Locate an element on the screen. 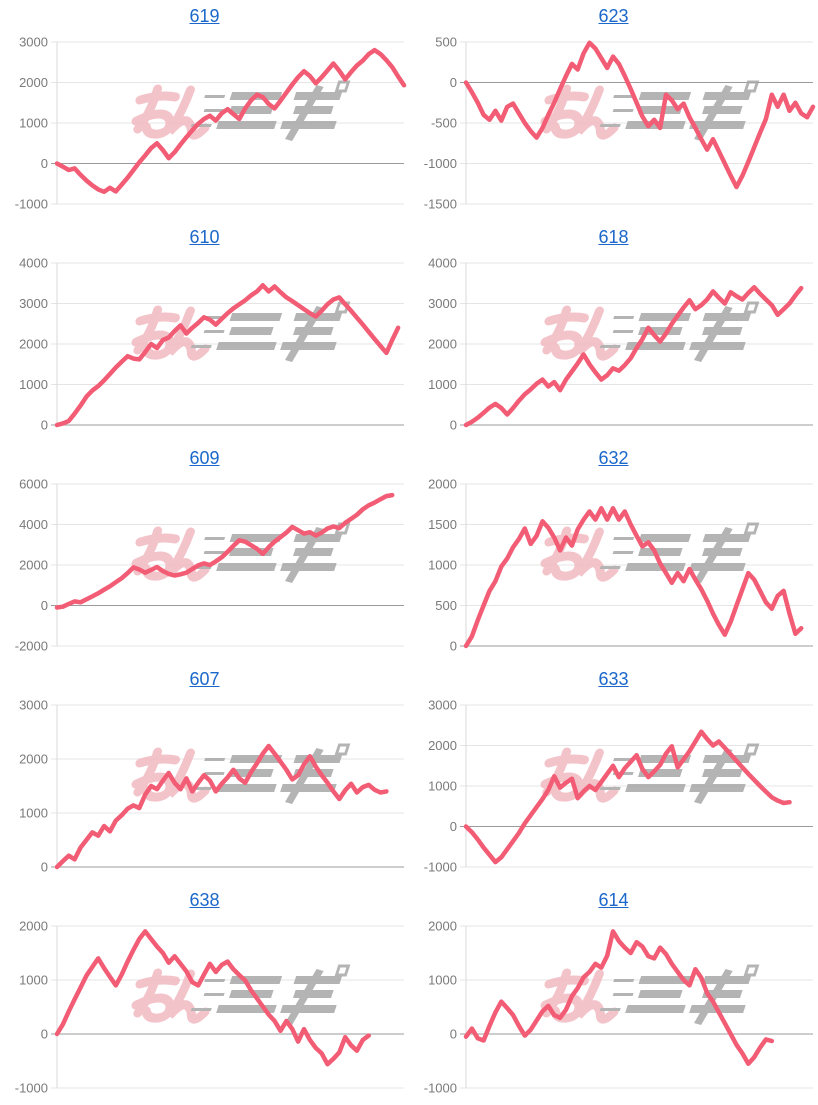  chart-title-link-607: 607 is located at coordinates (204, 679).